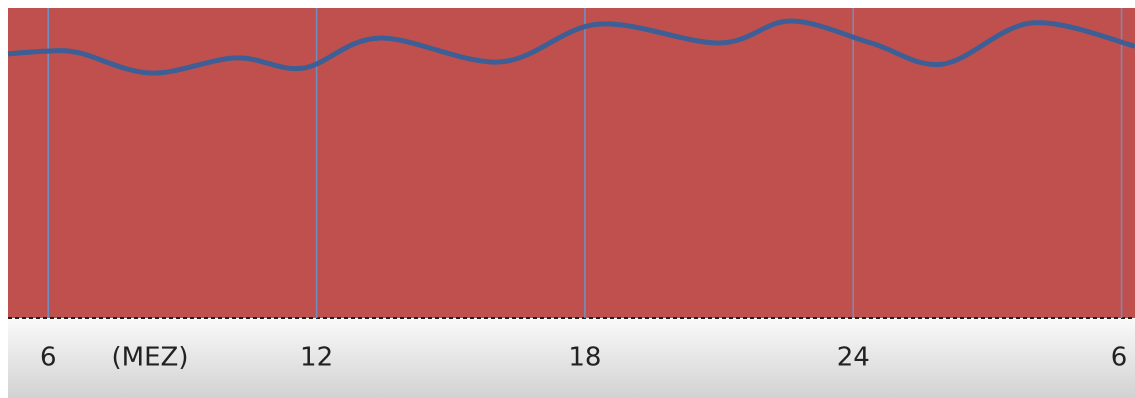  Describe the element at coordinates (316, 358) in the screenshot. I see `x-tick-label: 12` at that location.